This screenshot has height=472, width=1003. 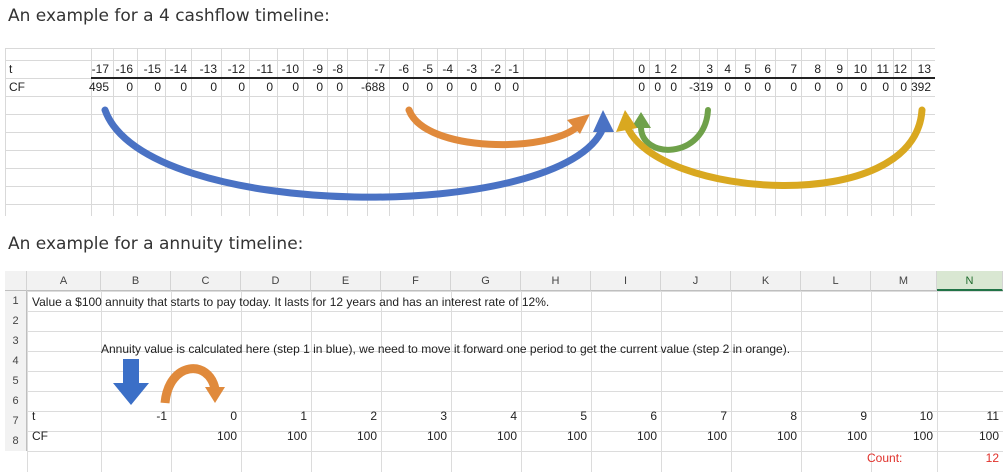 What do you see at coordinates (124, 69) in the screenshot?
I see `timeline-t-value: -16` at bounding box center [124, 69].